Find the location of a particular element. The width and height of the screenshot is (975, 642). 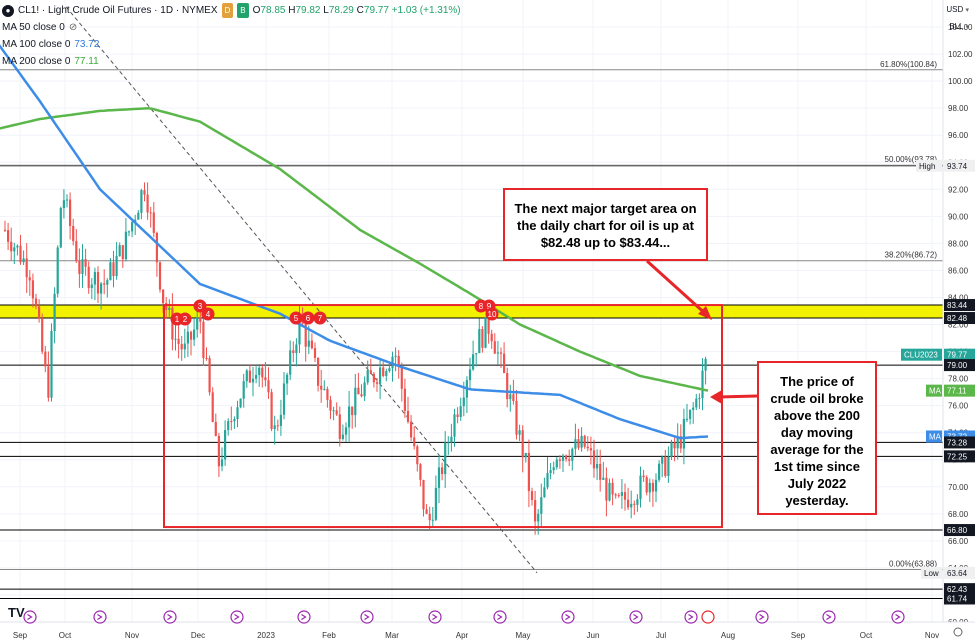

y-tick-label: 102.00 is located at coordinates (960, 54).